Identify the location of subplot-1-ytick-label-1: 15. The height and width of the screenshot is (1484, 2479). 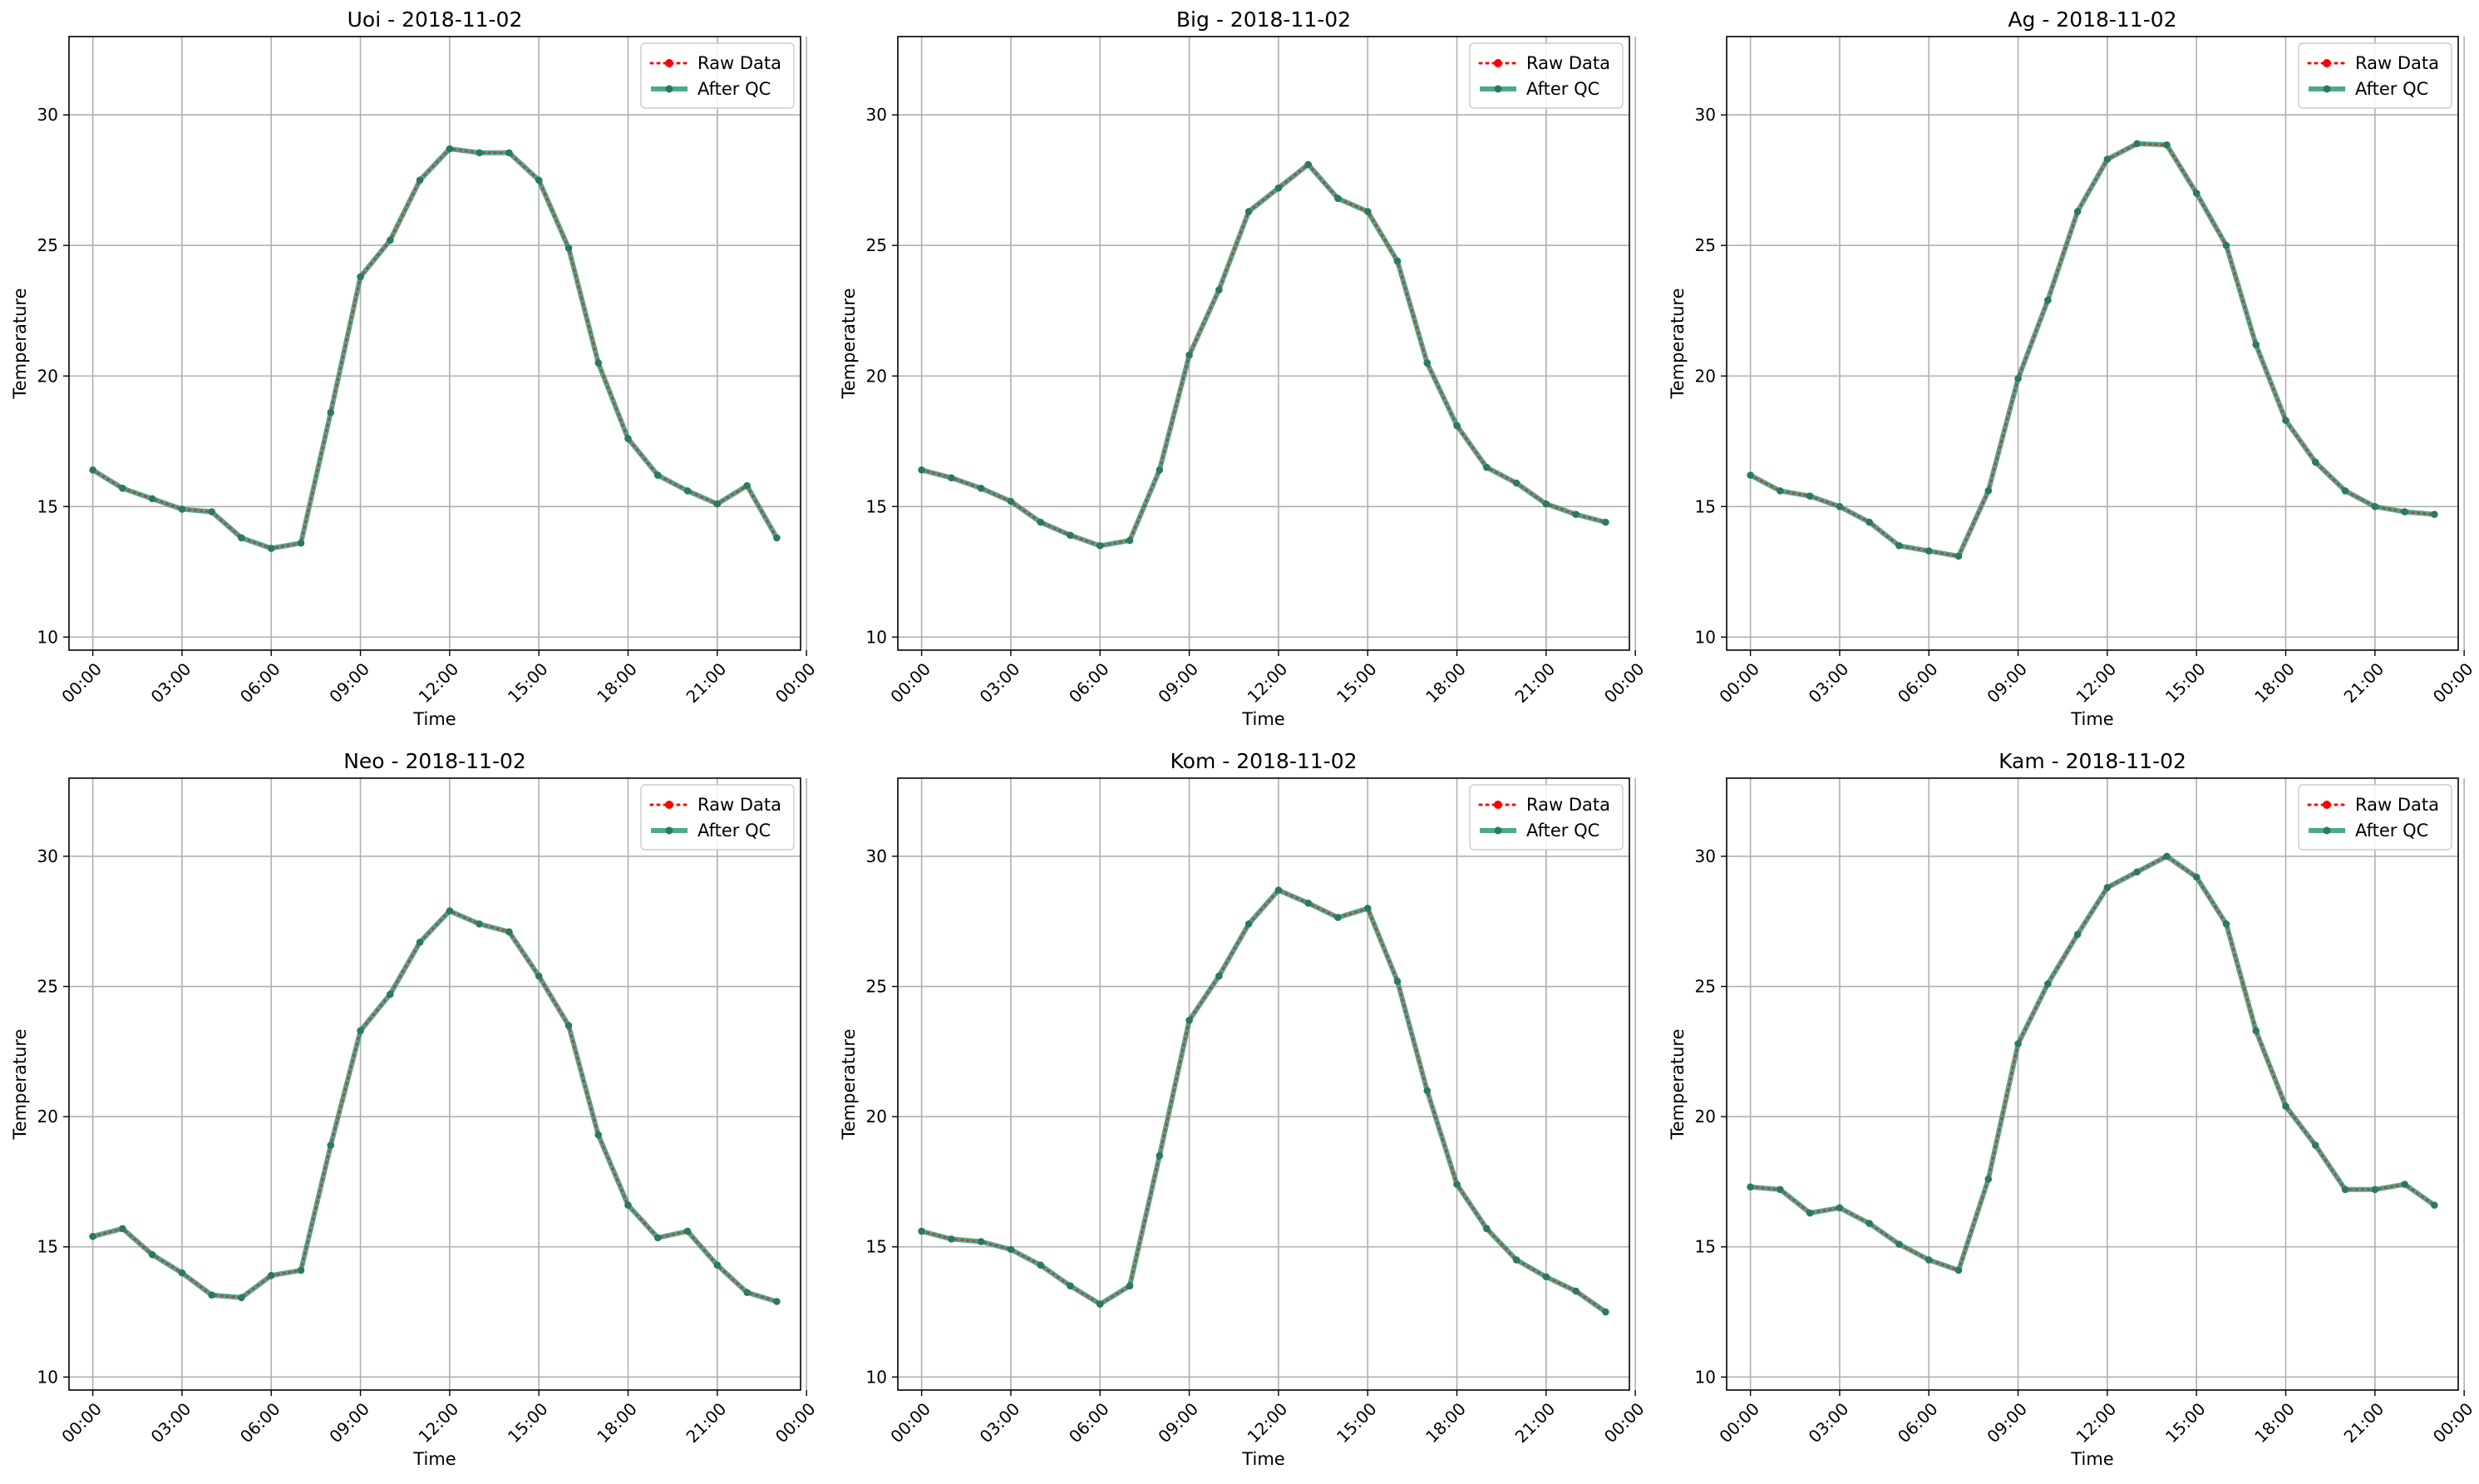
(47, 506).